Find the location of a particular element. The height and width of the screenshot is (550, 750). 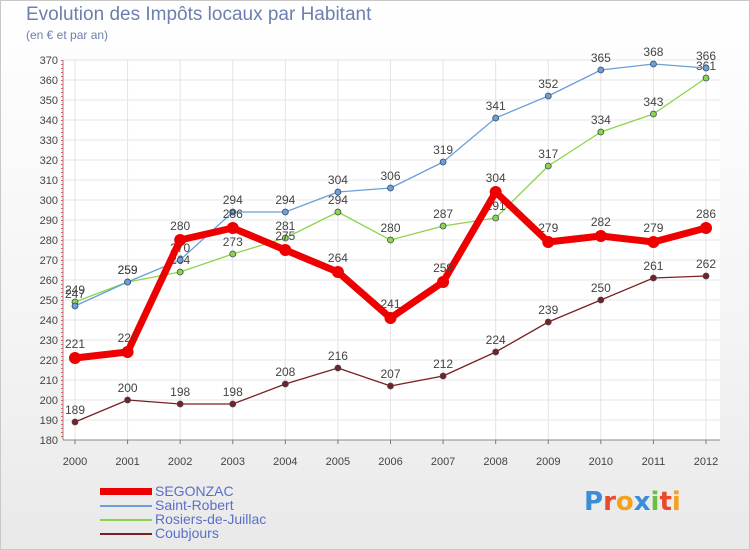

x-tick-label: 2007 is located at coordinates (443, 462).